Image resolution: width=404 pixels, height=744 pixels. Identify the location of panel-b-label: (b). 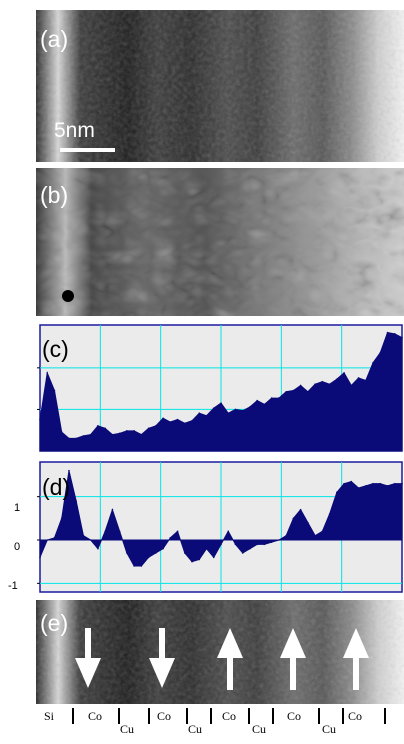
(54, 195).